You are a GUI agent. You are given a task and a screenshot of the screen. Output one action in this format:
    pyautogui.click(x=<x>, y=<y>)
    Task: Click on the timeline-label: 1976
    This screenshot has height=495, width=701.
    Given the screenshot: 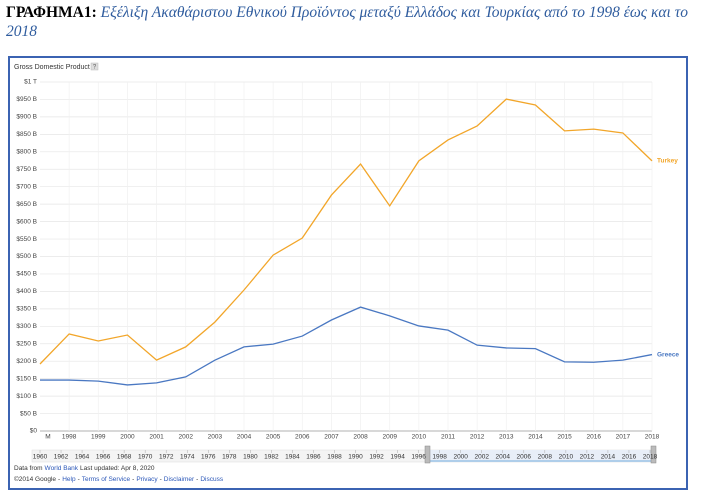 What is the action you would take?
    pyautogui.click(x=208, y=457)
    